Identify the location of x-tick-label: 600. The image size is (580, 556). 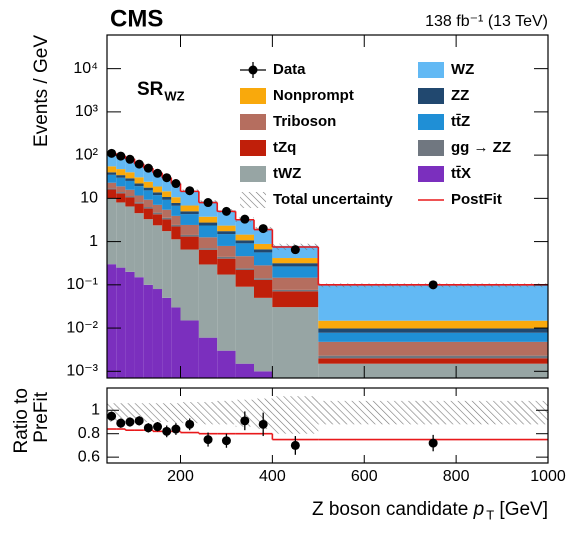
(364, 476).